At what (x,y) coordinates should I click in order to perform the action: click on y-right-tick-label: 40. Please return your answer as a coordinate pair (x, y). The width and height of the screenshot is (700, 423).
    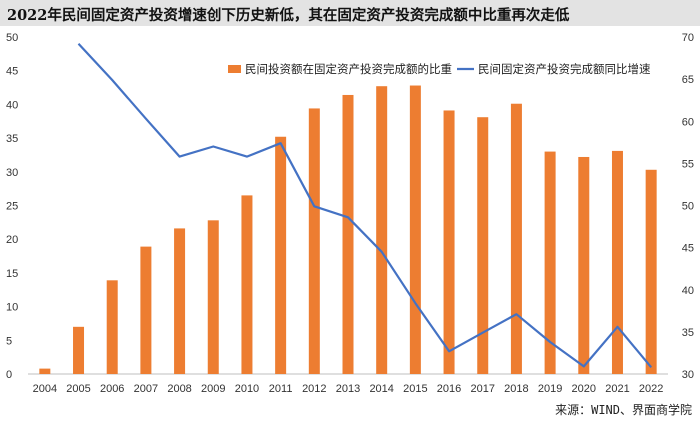
    Looking at the image, I should click on (688, 291).